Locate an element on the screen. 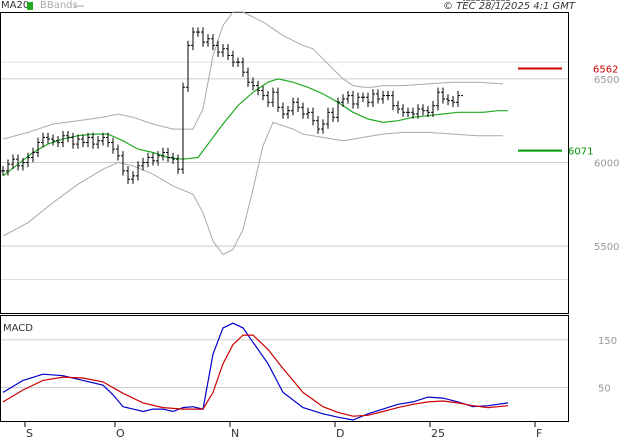 This screenshot has width=627, height=440. legend-bbands: BBands is located at coordinates (59, 5).